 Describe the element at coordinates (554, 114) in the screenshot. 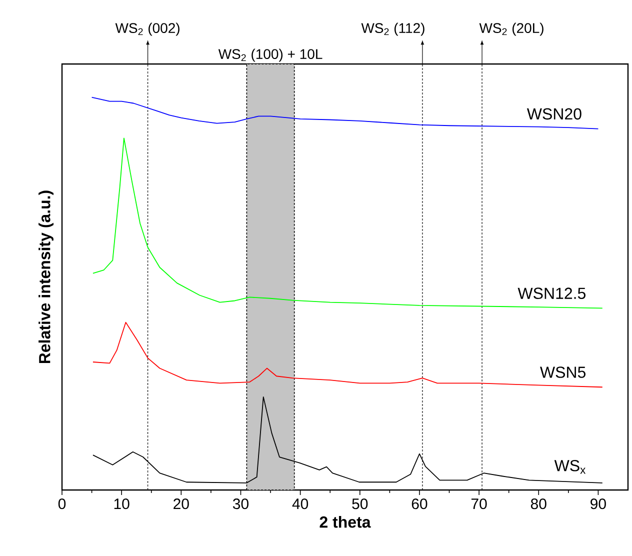

I see `series-label: WSN20` at that location.